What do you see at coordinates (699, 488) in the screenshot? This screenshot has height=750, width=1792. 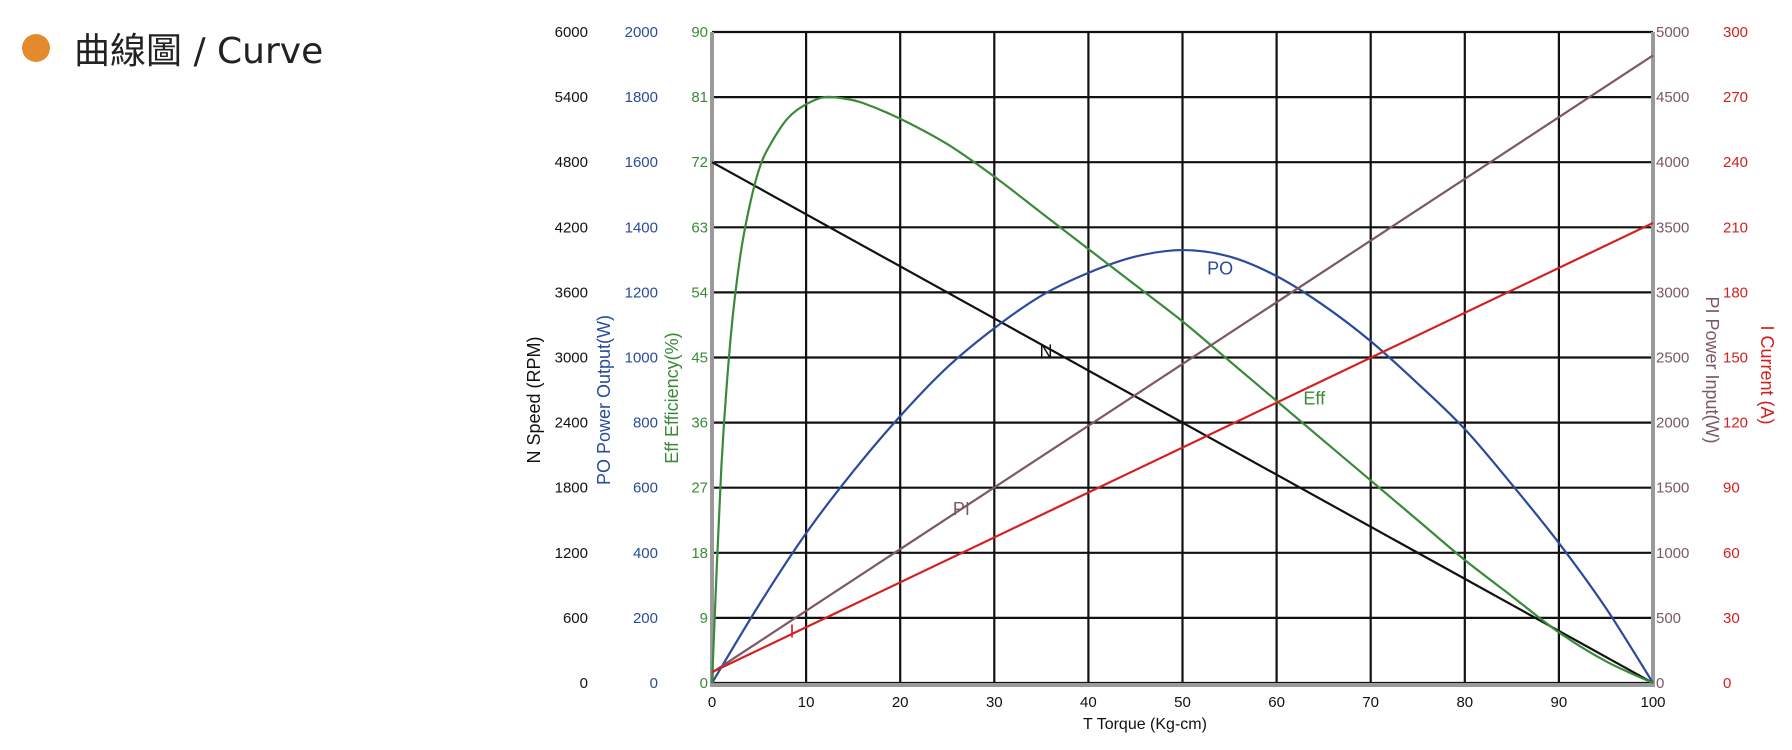 I see `eff-tick-label: 27` at bounding box center [699, 488].